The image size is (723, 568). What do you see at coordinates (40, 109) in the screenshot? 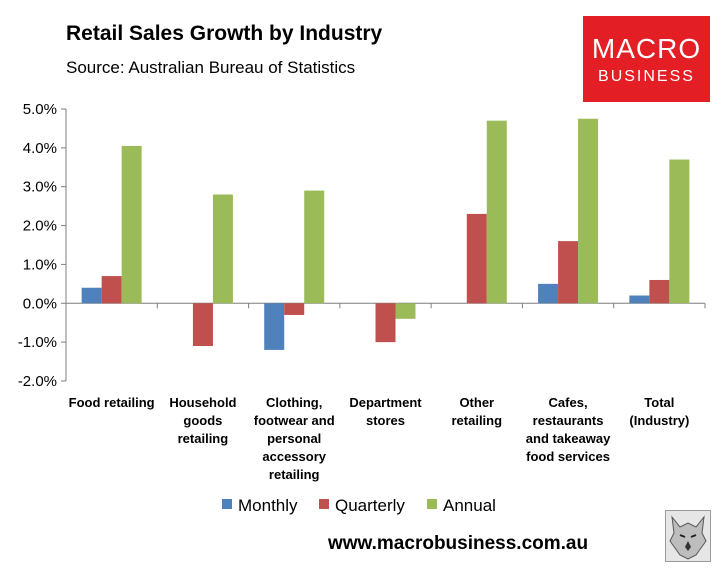
I see `y-tick-label: 5.0%` at bounding box center [40, 109].